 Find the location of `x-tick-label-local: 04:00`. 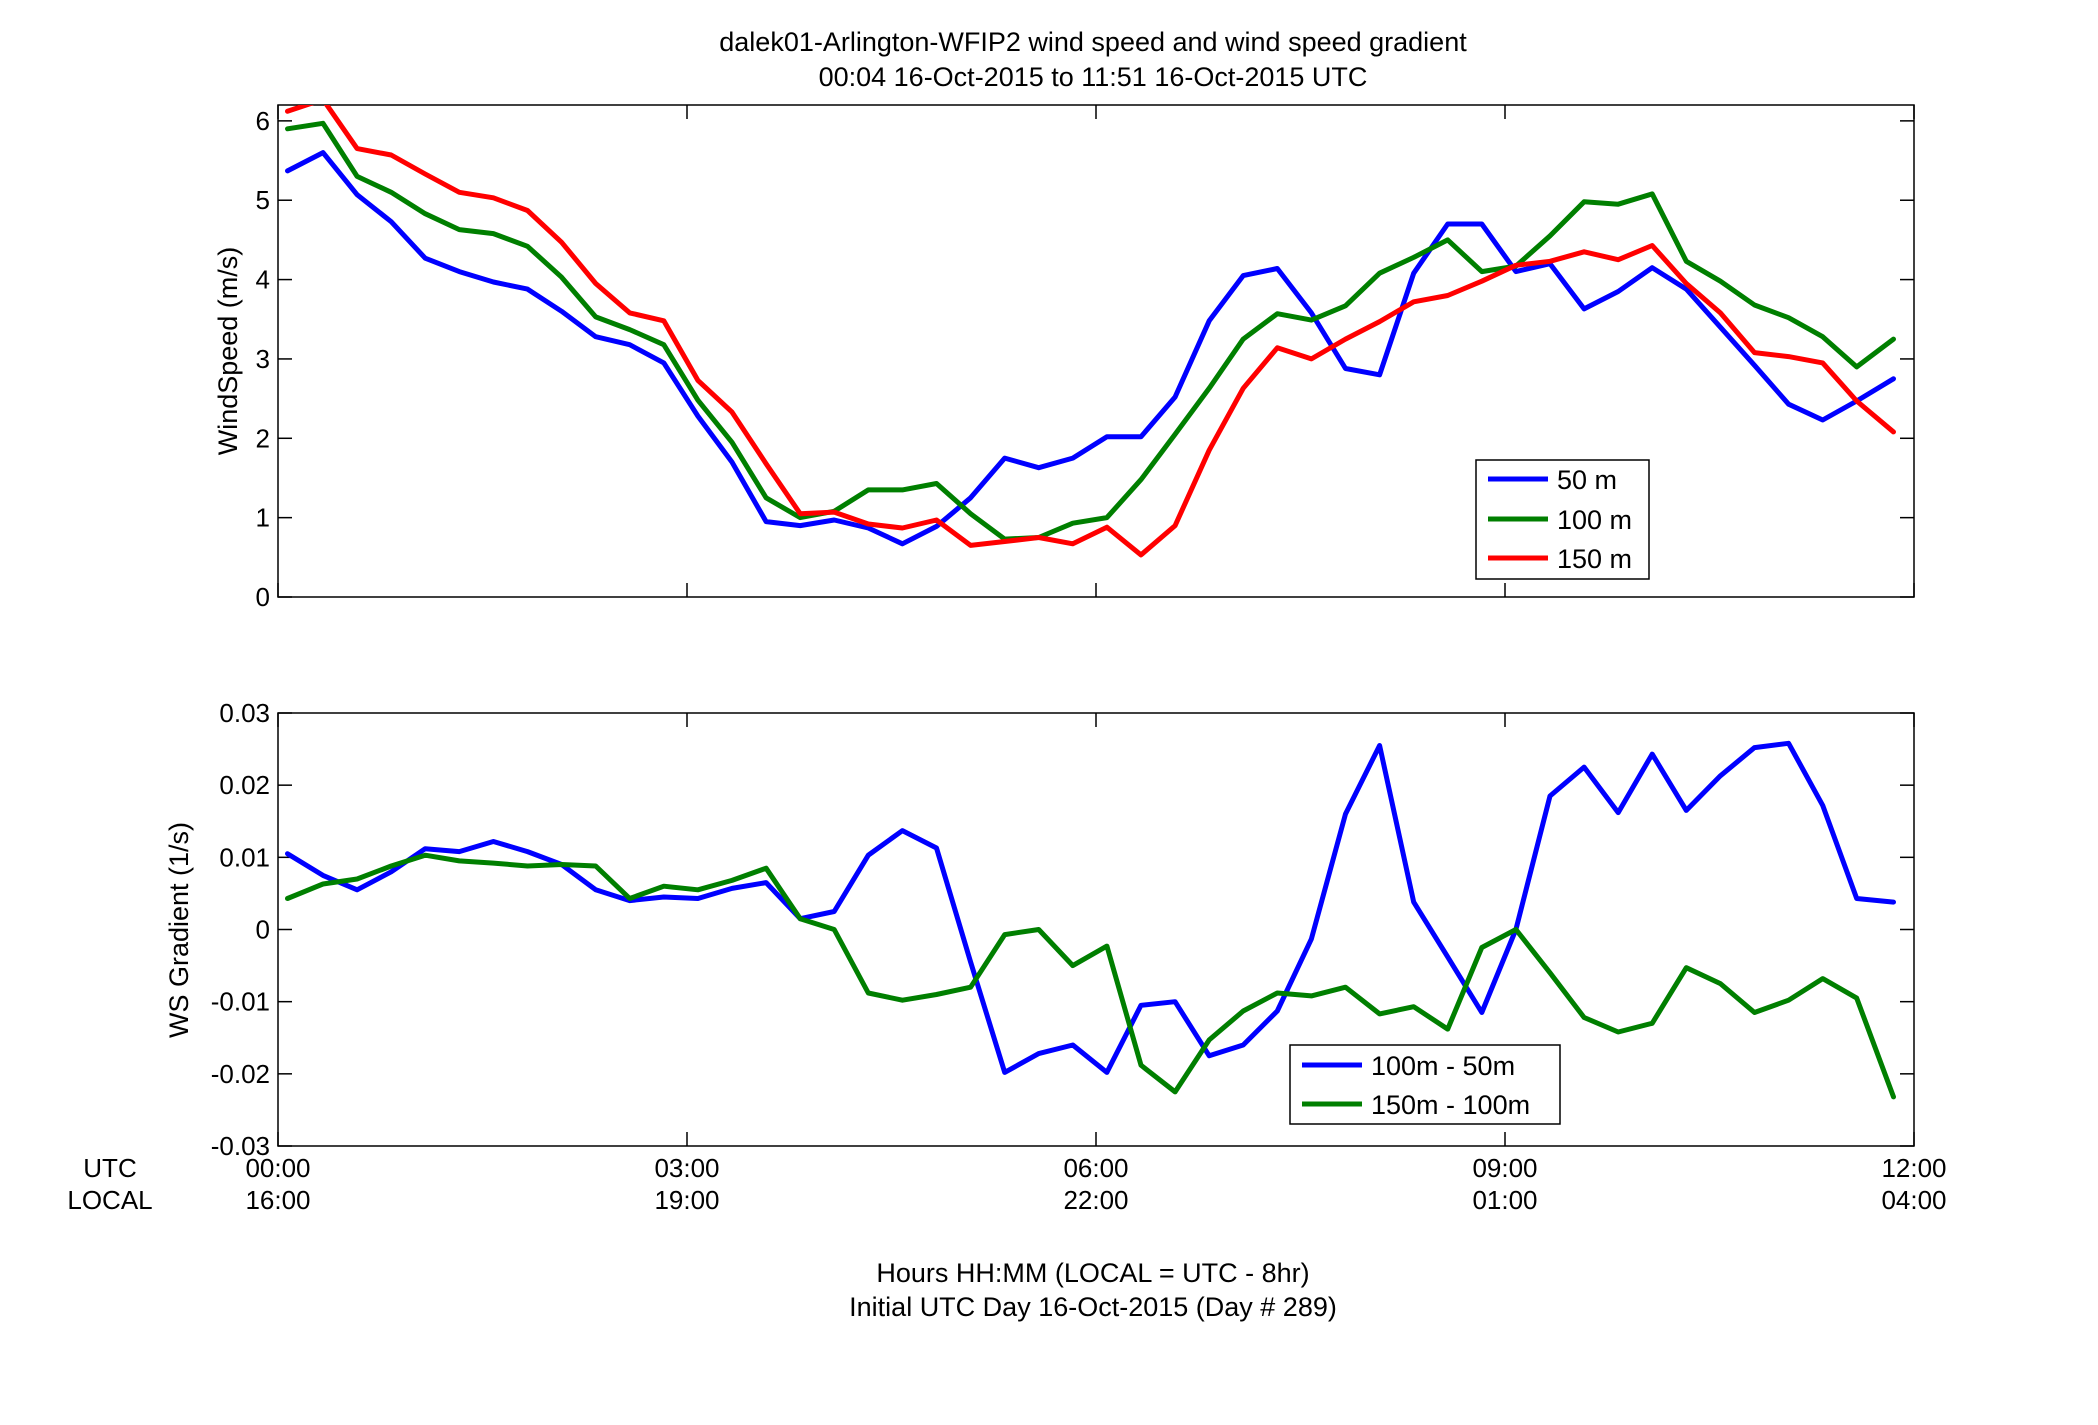

x-tick-label-local: 04:00 is located at coordinates (1913, 1200).